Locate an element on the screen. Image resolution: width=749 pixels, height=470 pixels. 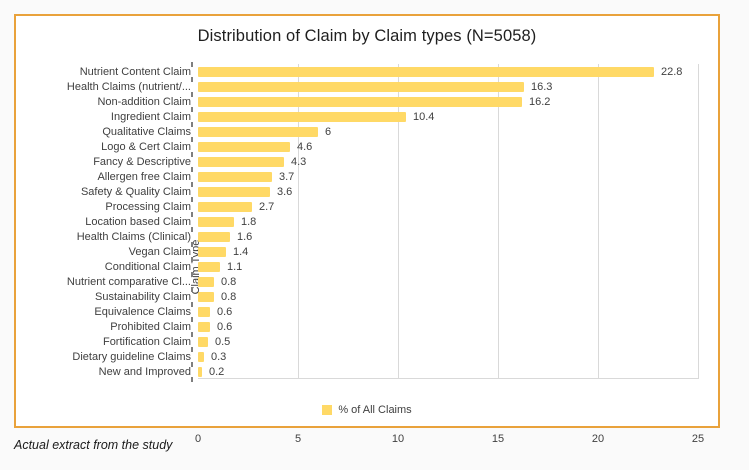
value-label: 22.8 is located at coordinates (672, 71).